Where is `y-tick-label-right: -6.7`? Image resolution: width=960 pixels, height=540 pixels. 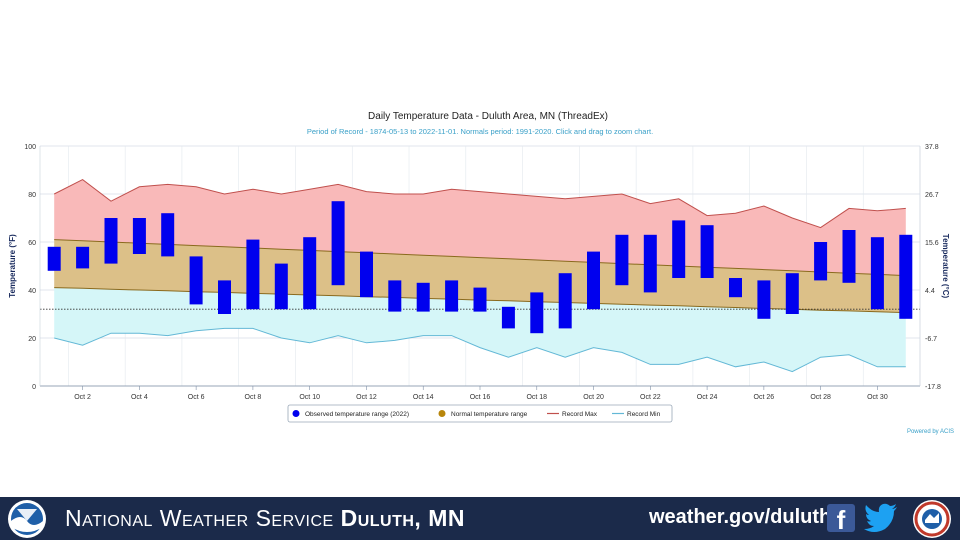
y-tick-label-right: -6.7 is located at coordinates (931, 339).